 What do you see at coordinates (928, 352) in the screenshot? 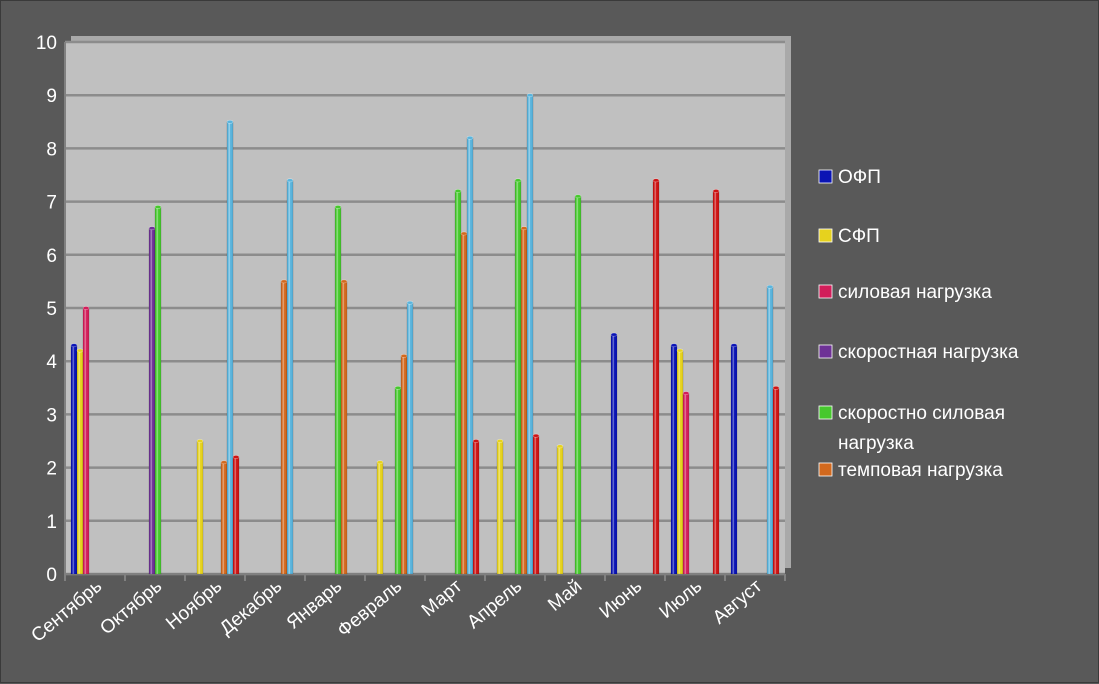
I see `legend-label: скоростная нагрузка` at bounding box center [928, 352].